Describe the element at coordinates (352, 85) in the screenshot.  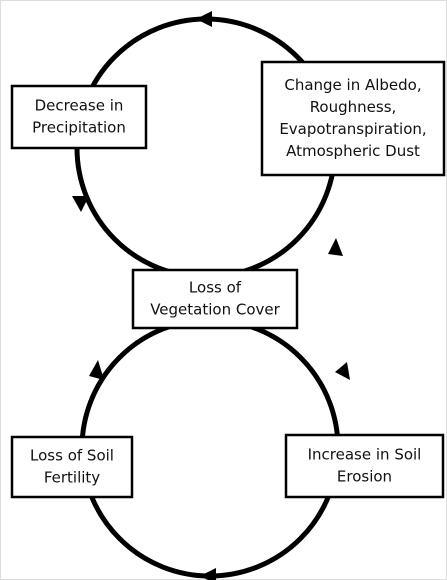
I see `node-label: Change in Albedo,` at that location.